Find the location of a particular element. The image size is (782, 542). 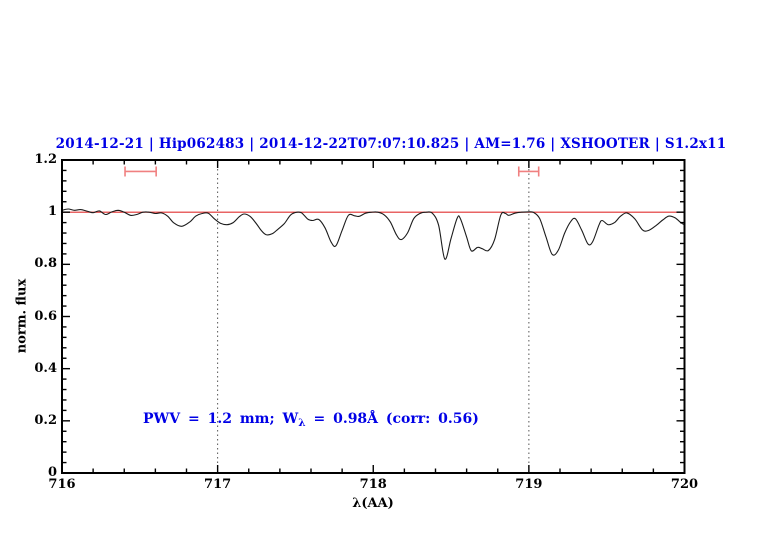

x-tick-label: 719 is located at coordinates (529, 484).